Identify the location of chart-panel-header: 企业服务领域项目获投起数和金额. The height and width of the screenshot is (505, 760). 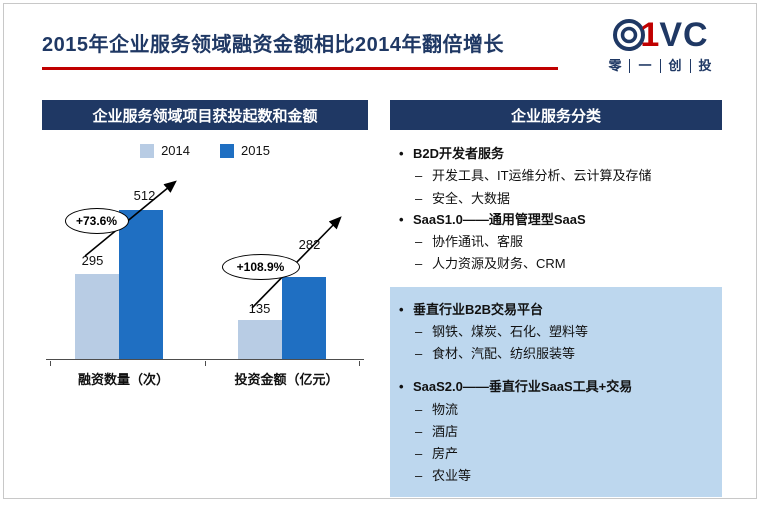
(205, 115).